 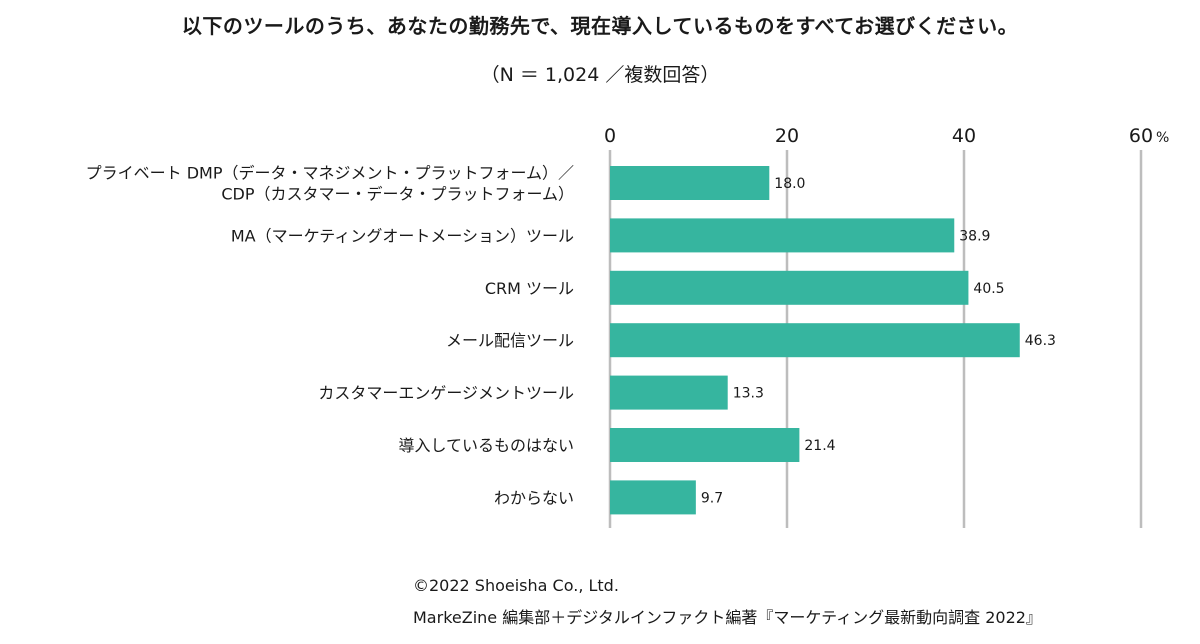 What do you see at coordinates (534, 497) in the screenshot?
I see `category-label: わからない` at bounding box center [534, 497].